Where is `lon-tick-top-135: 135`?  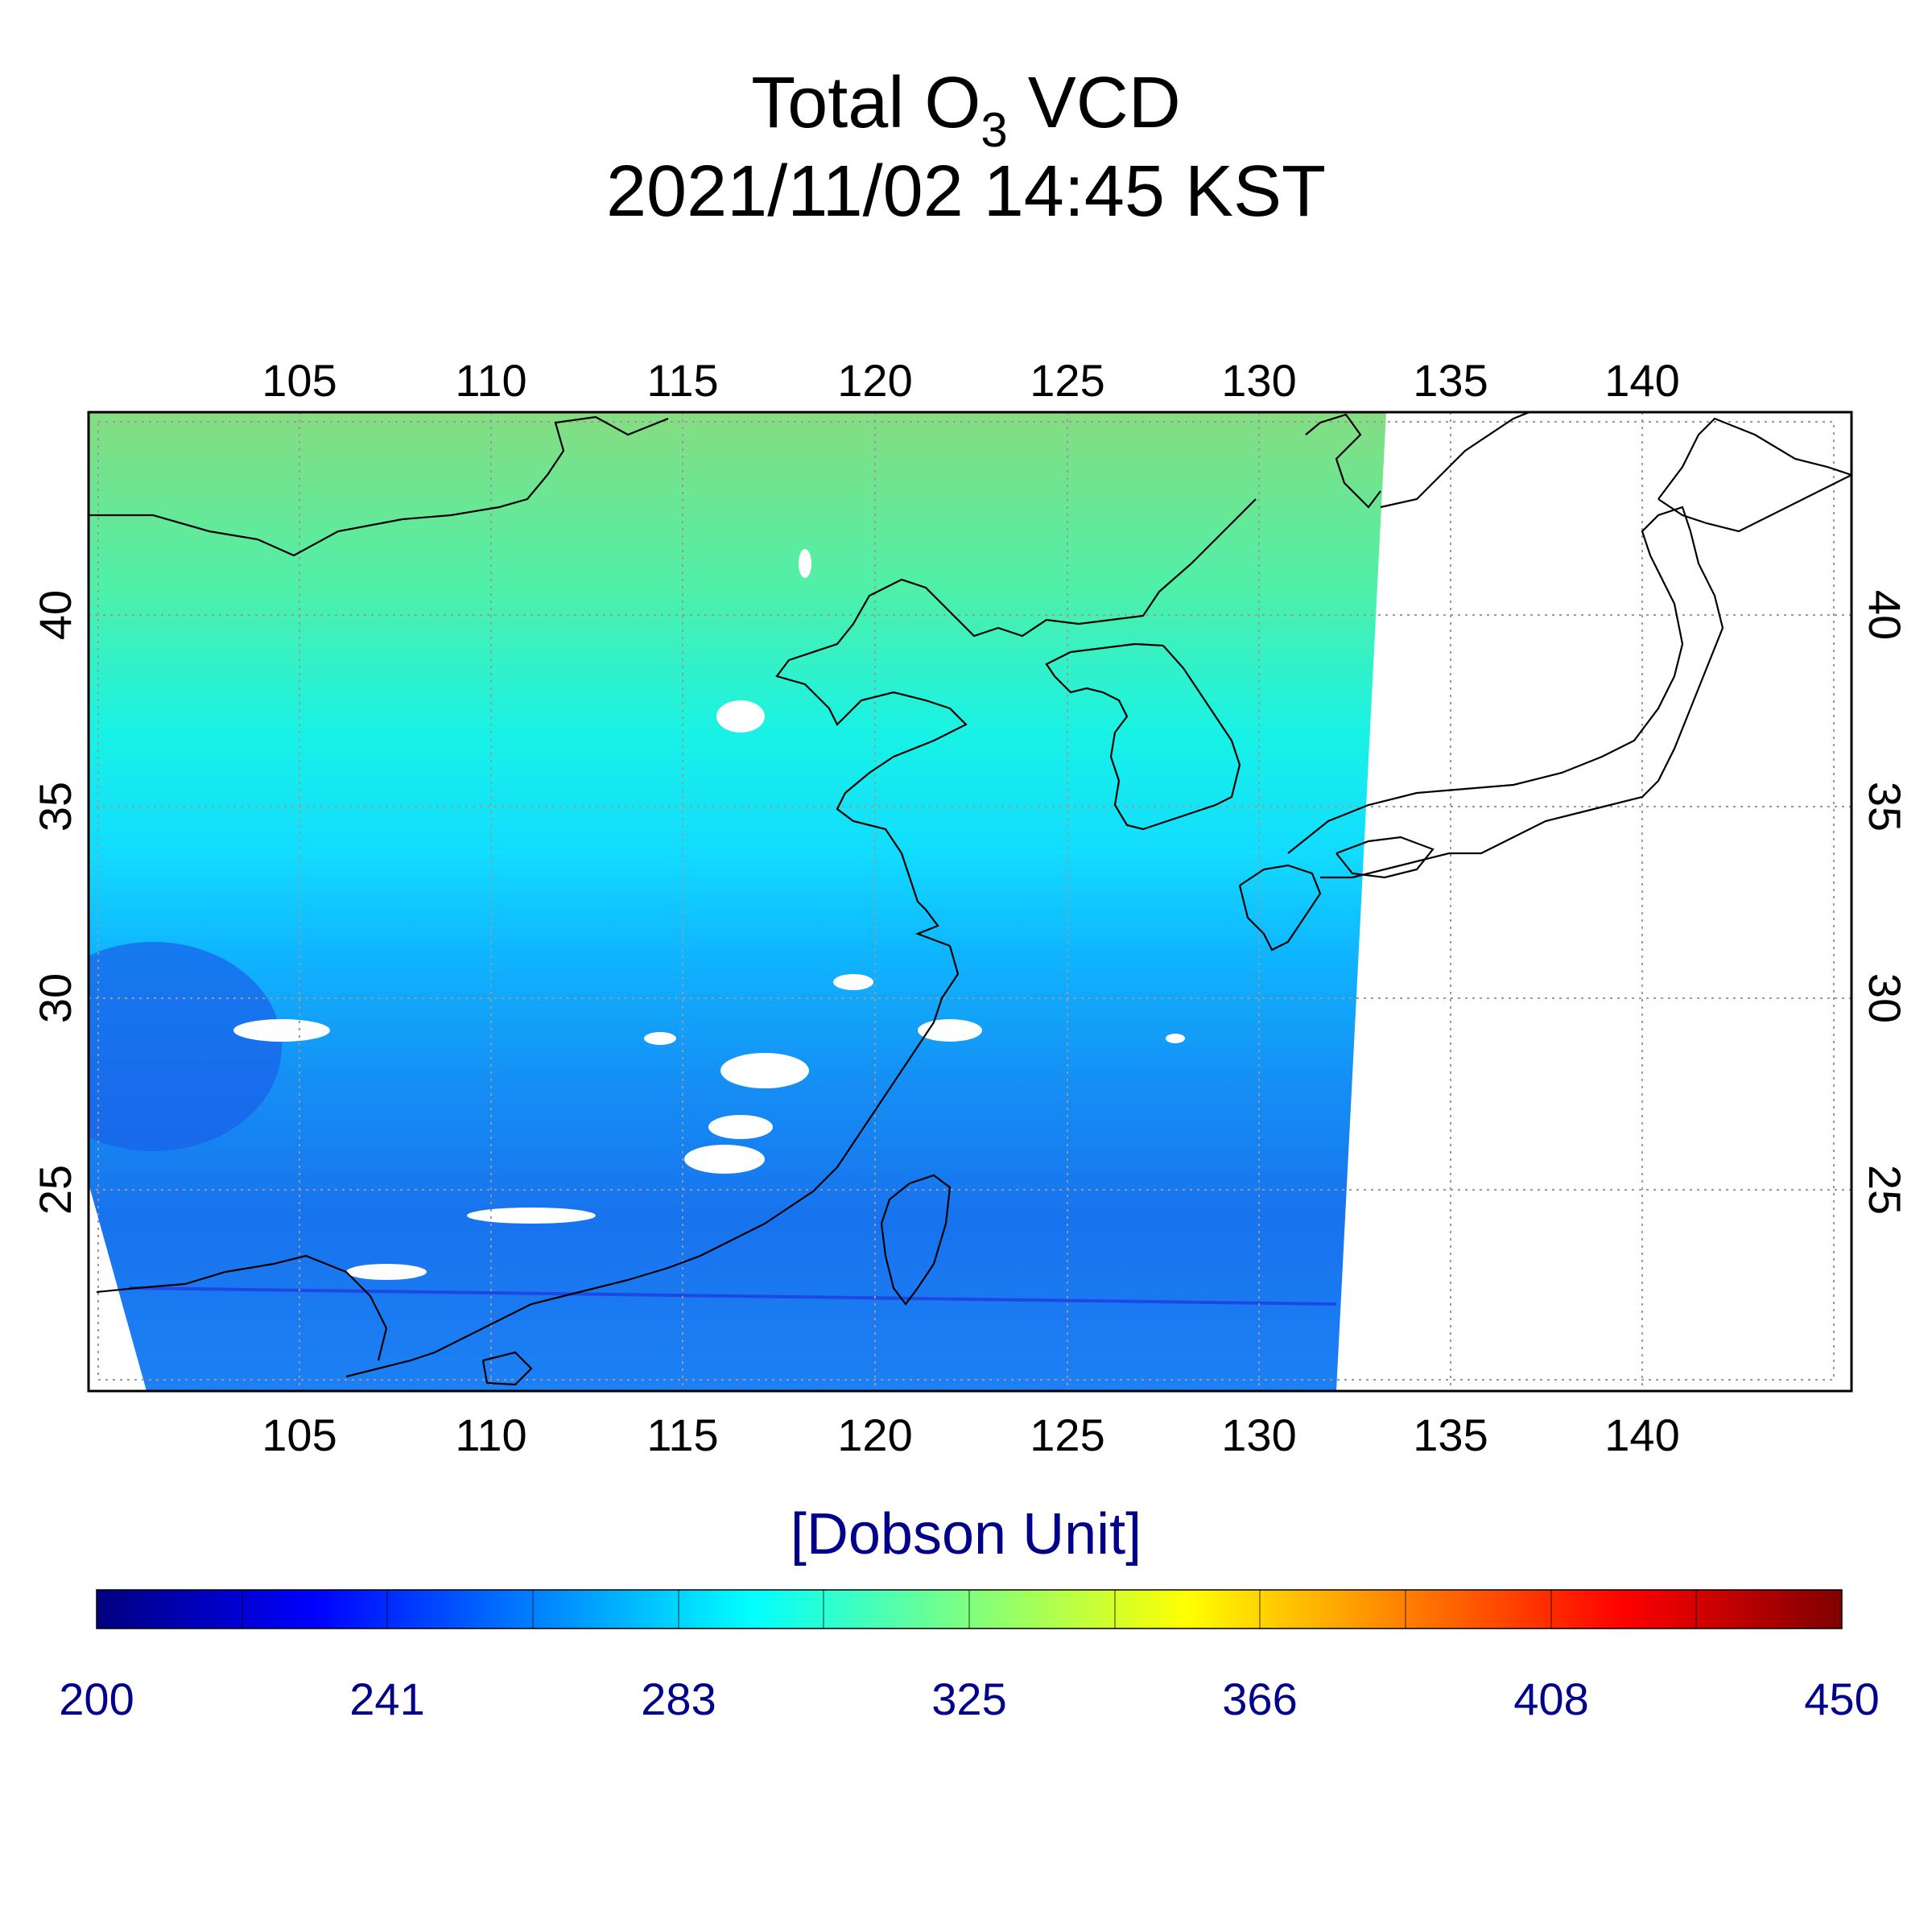 lon-tick-top-135: 135 is located at coordinates (1450, 380).